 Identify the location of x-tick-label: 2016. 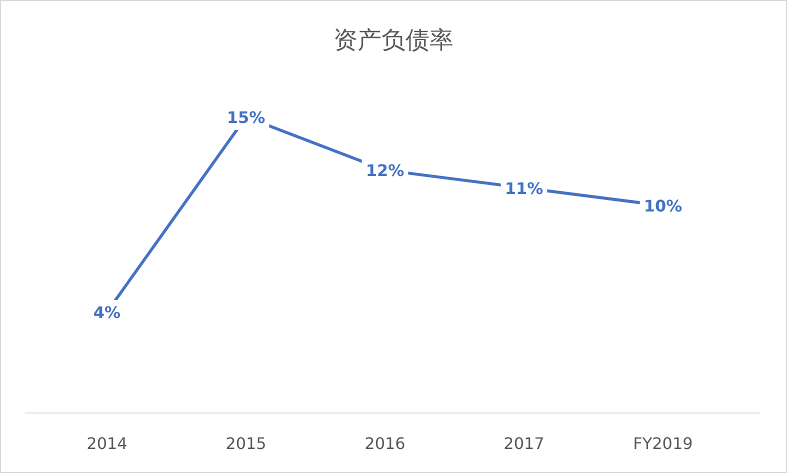
(385, 443).